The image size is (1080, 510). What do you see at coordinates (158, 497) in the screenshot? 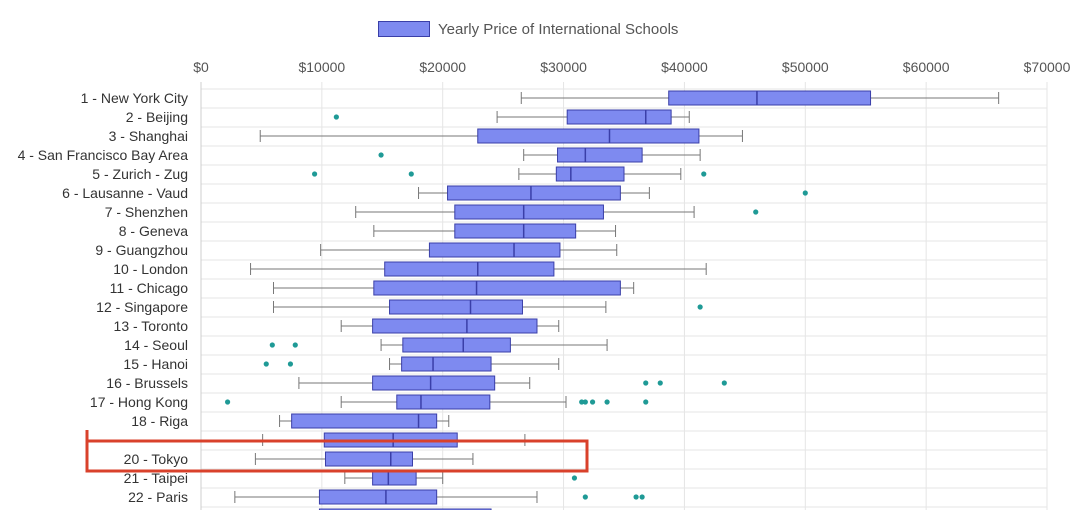
I see `y-tick-label: 22 - Paris` at bounding box center [158, 497].